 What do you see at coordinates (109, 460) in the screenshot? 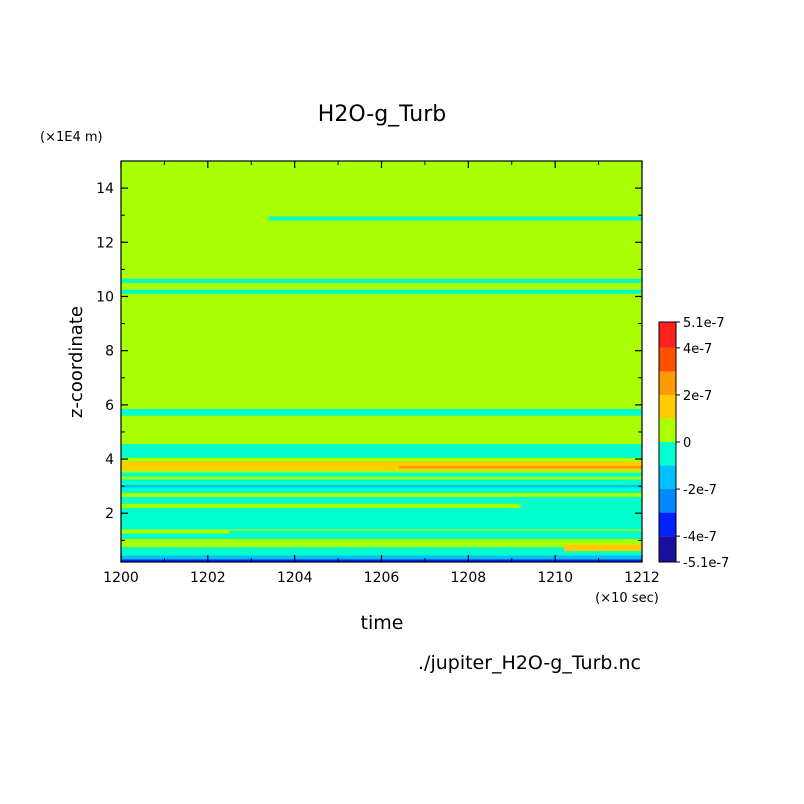
I see `y-tick-label-1: 4` at bounding box center [109, 460].